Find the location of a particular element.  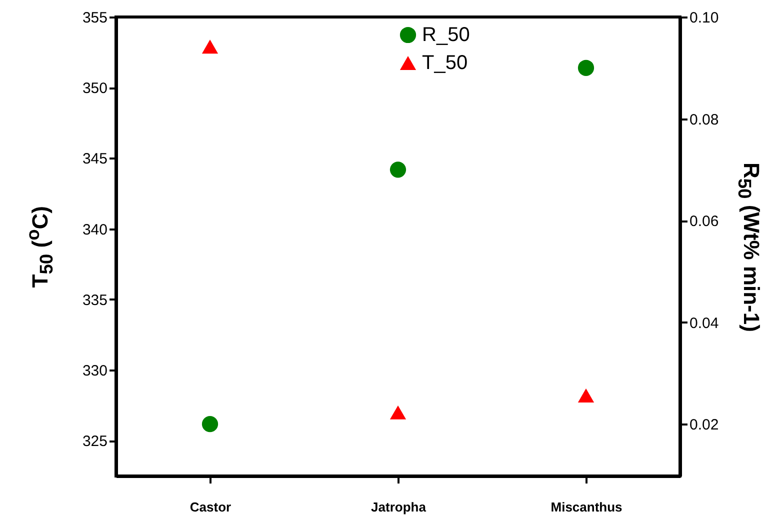

y2-tick-label: 0.06 is located at coordinates (704, 221).